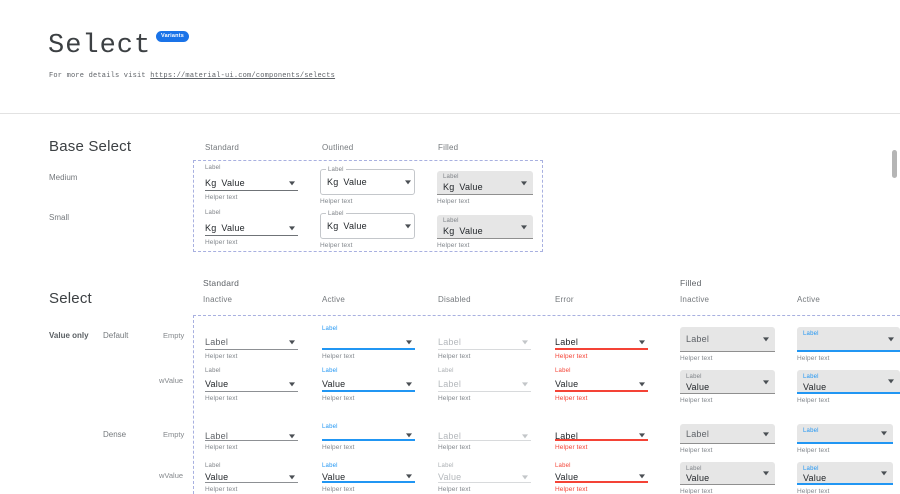 The image size is (900, 494). I want to click on select-dense-inactive-empty: Label Helper text, so click(251, 437).